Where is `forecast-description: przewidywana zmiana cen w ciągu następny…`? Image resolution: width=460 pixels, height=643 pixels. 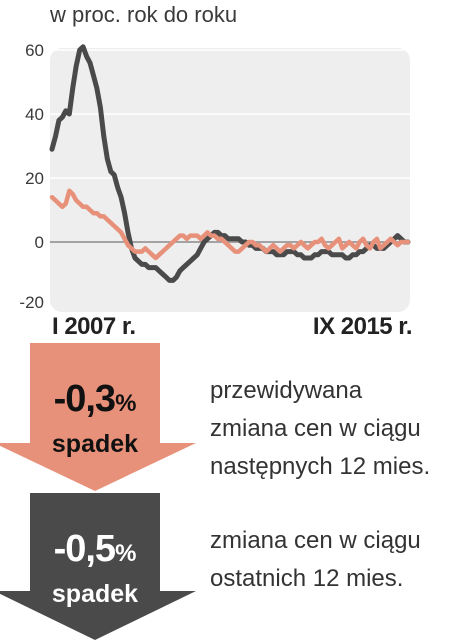 forecast-description: przewidywana zmiana cen w ciągu następny… is located at coordinates (320, 428).